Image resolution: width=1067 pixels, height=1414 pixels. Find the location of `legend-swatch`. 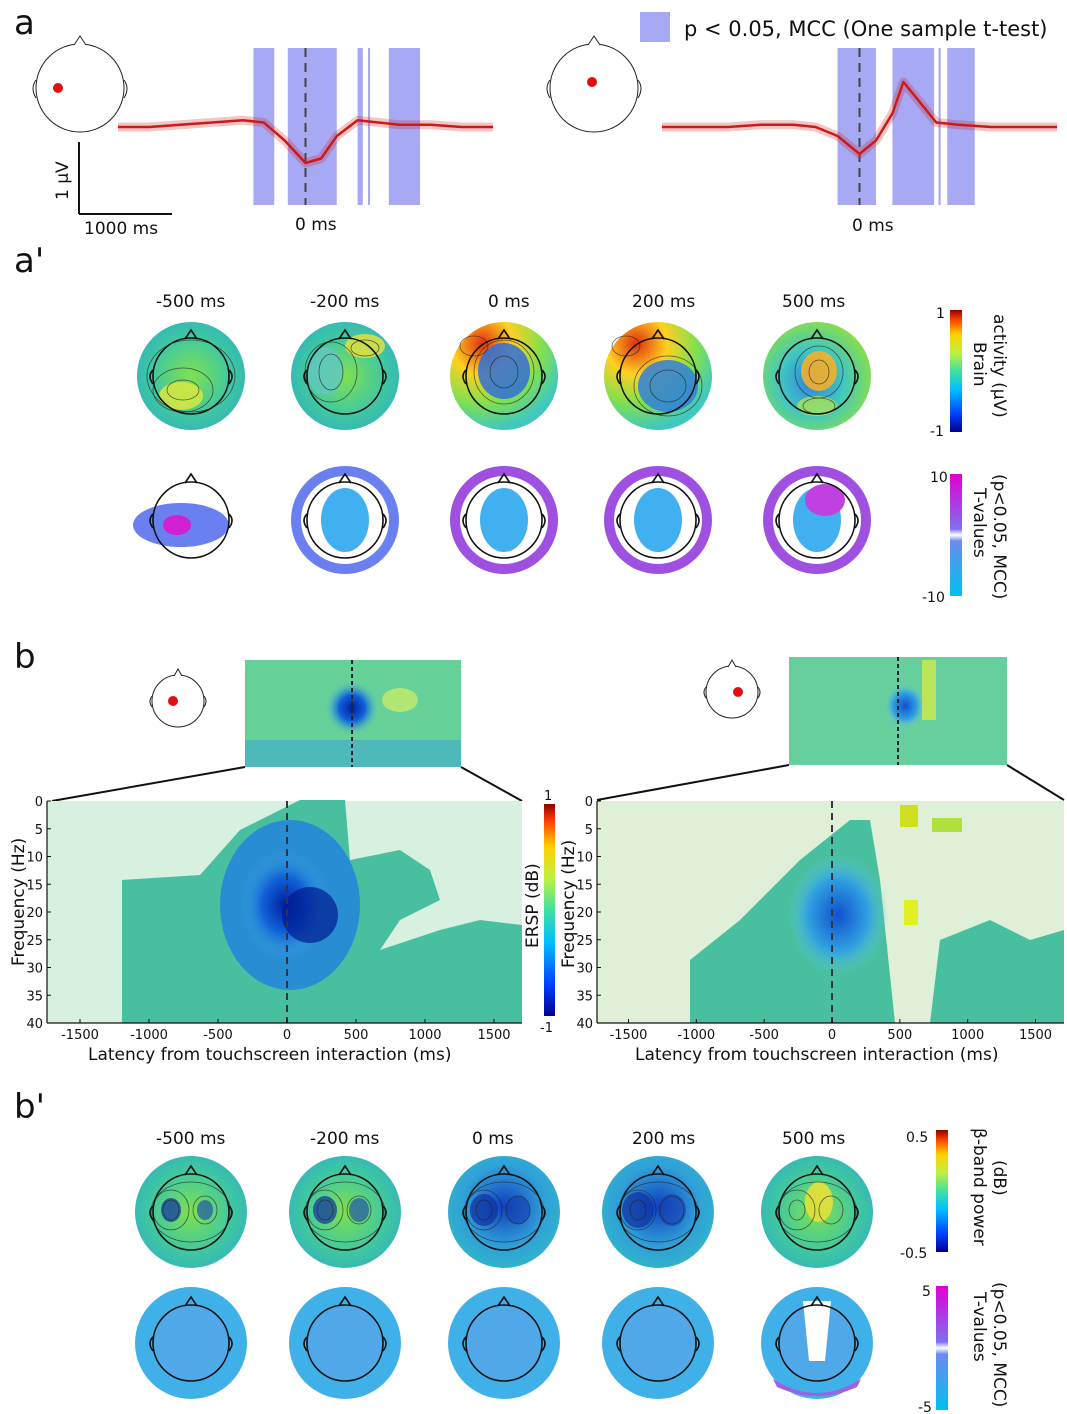

legend-swatch is located at coordinates (655, 27).